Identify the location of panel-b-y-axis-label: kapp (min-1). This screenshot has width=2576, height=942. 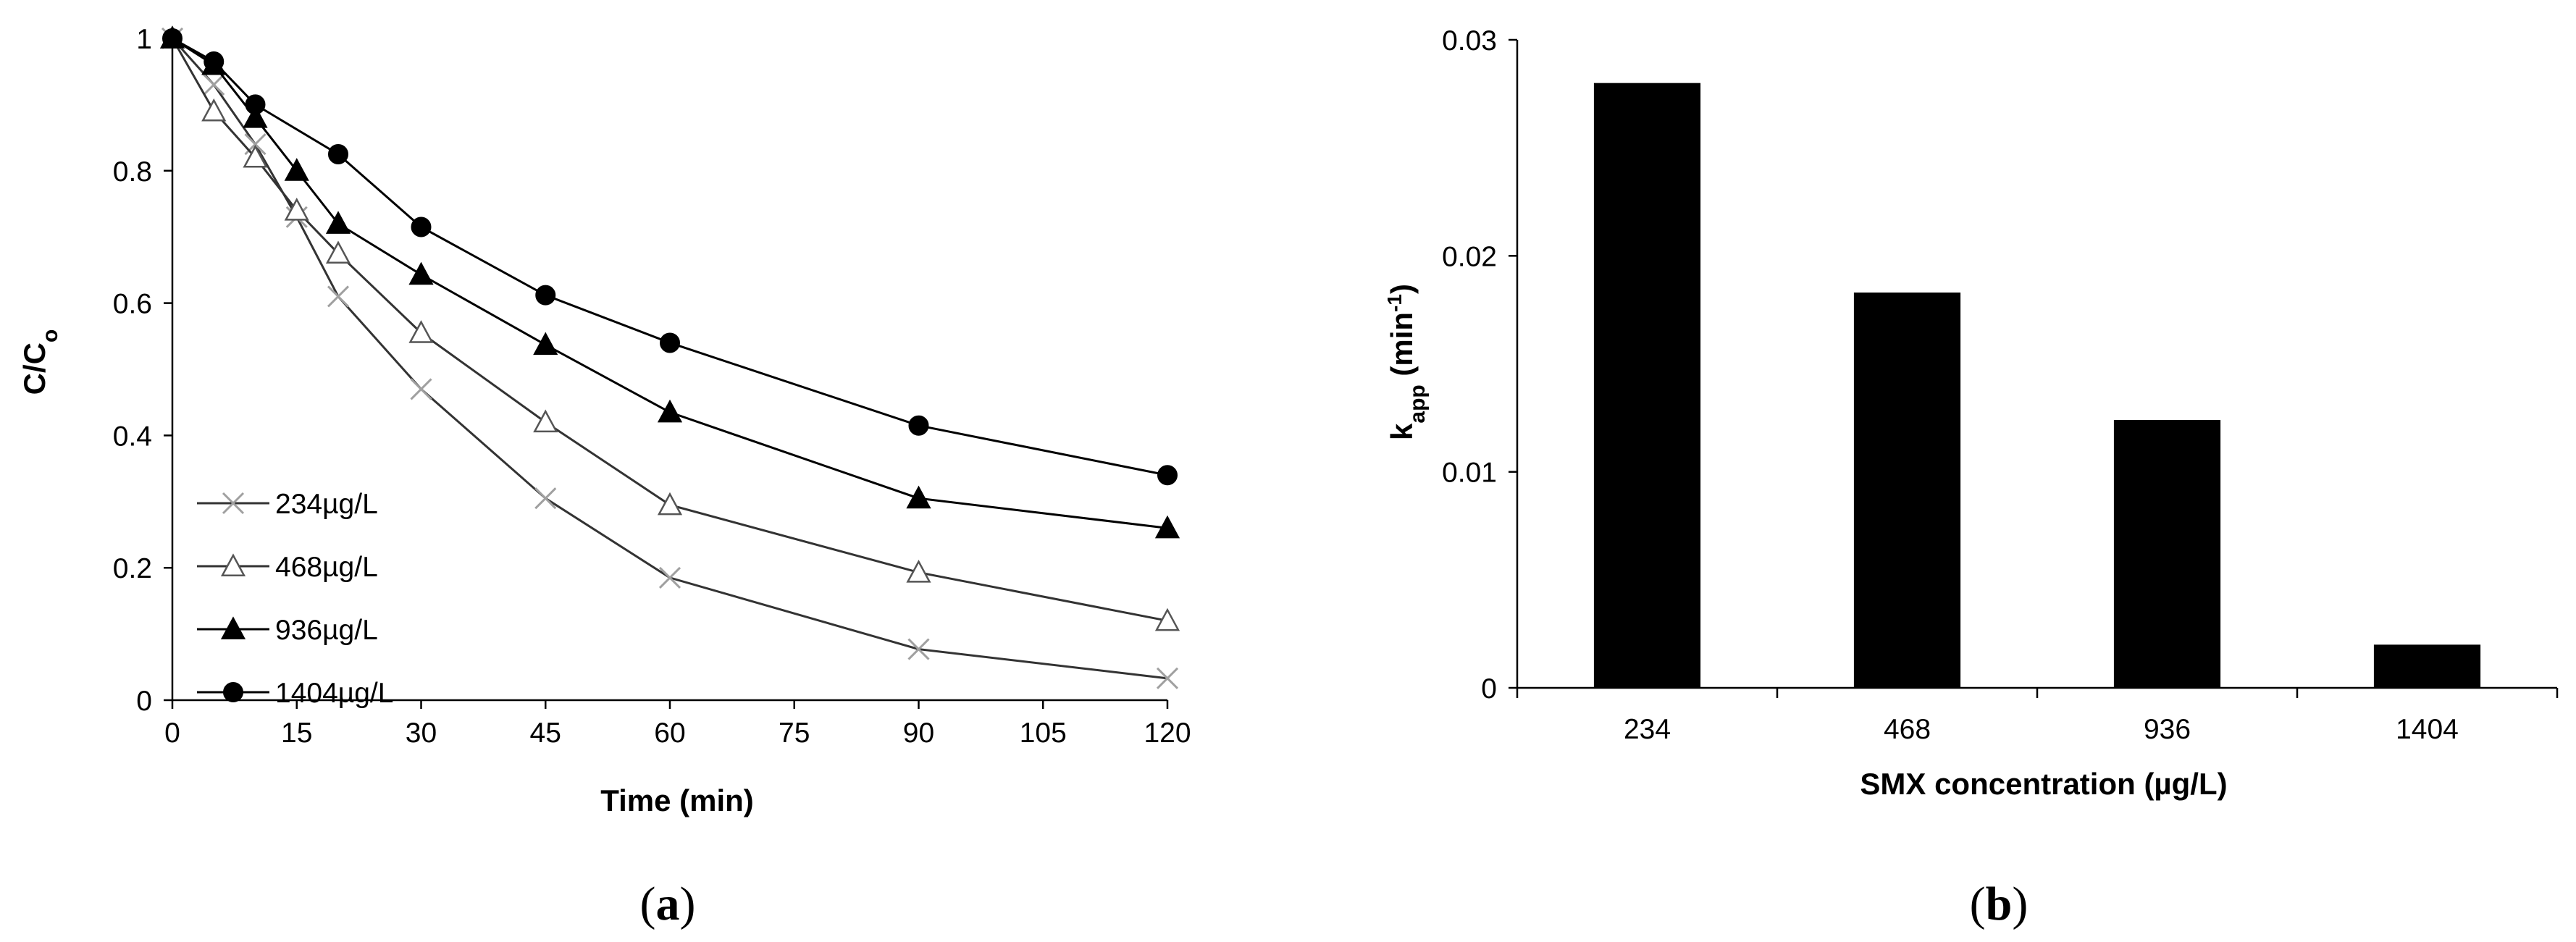
(1406, 362).